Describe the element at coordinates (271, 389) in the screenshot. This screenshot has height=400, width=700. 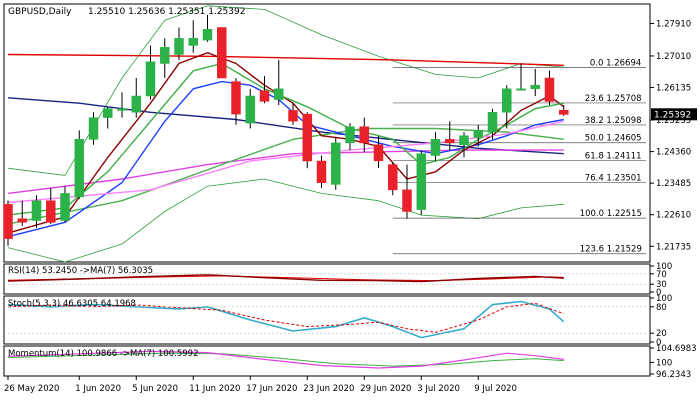
I see `time-tick-label-4: 17 Jun 2020` at that location.